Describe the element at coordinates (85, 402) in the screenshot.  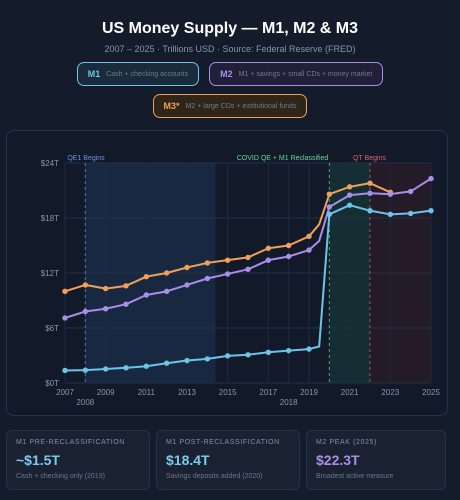
I see `x-tick-label: 2008` at that location.